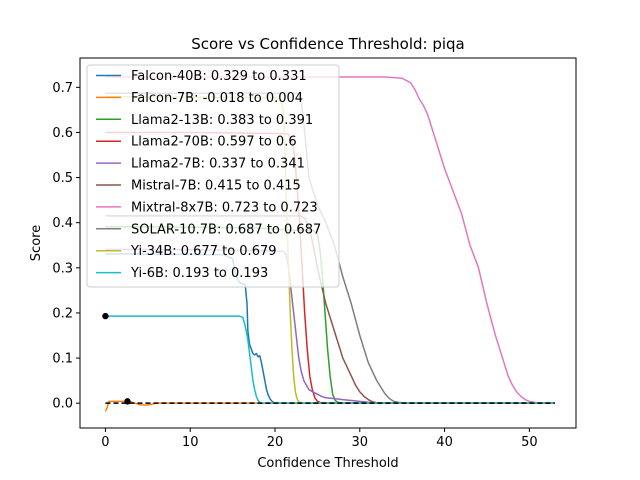 This screenshot has width=640, height=480. I want to click on legend-label: Mistral-7B: 0.415 to 0.415, so click(216, 186).